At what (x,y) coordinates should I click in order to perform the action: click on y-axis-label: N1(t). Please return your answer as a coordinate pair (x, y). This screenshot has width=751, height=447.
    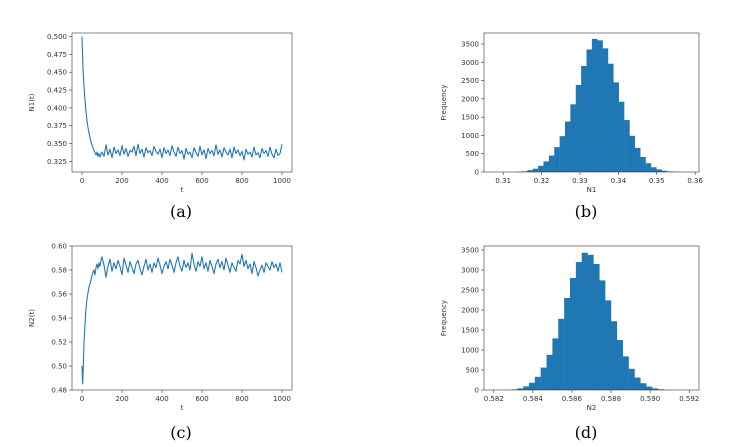
    Looking at the image, I should click on (32, 102).